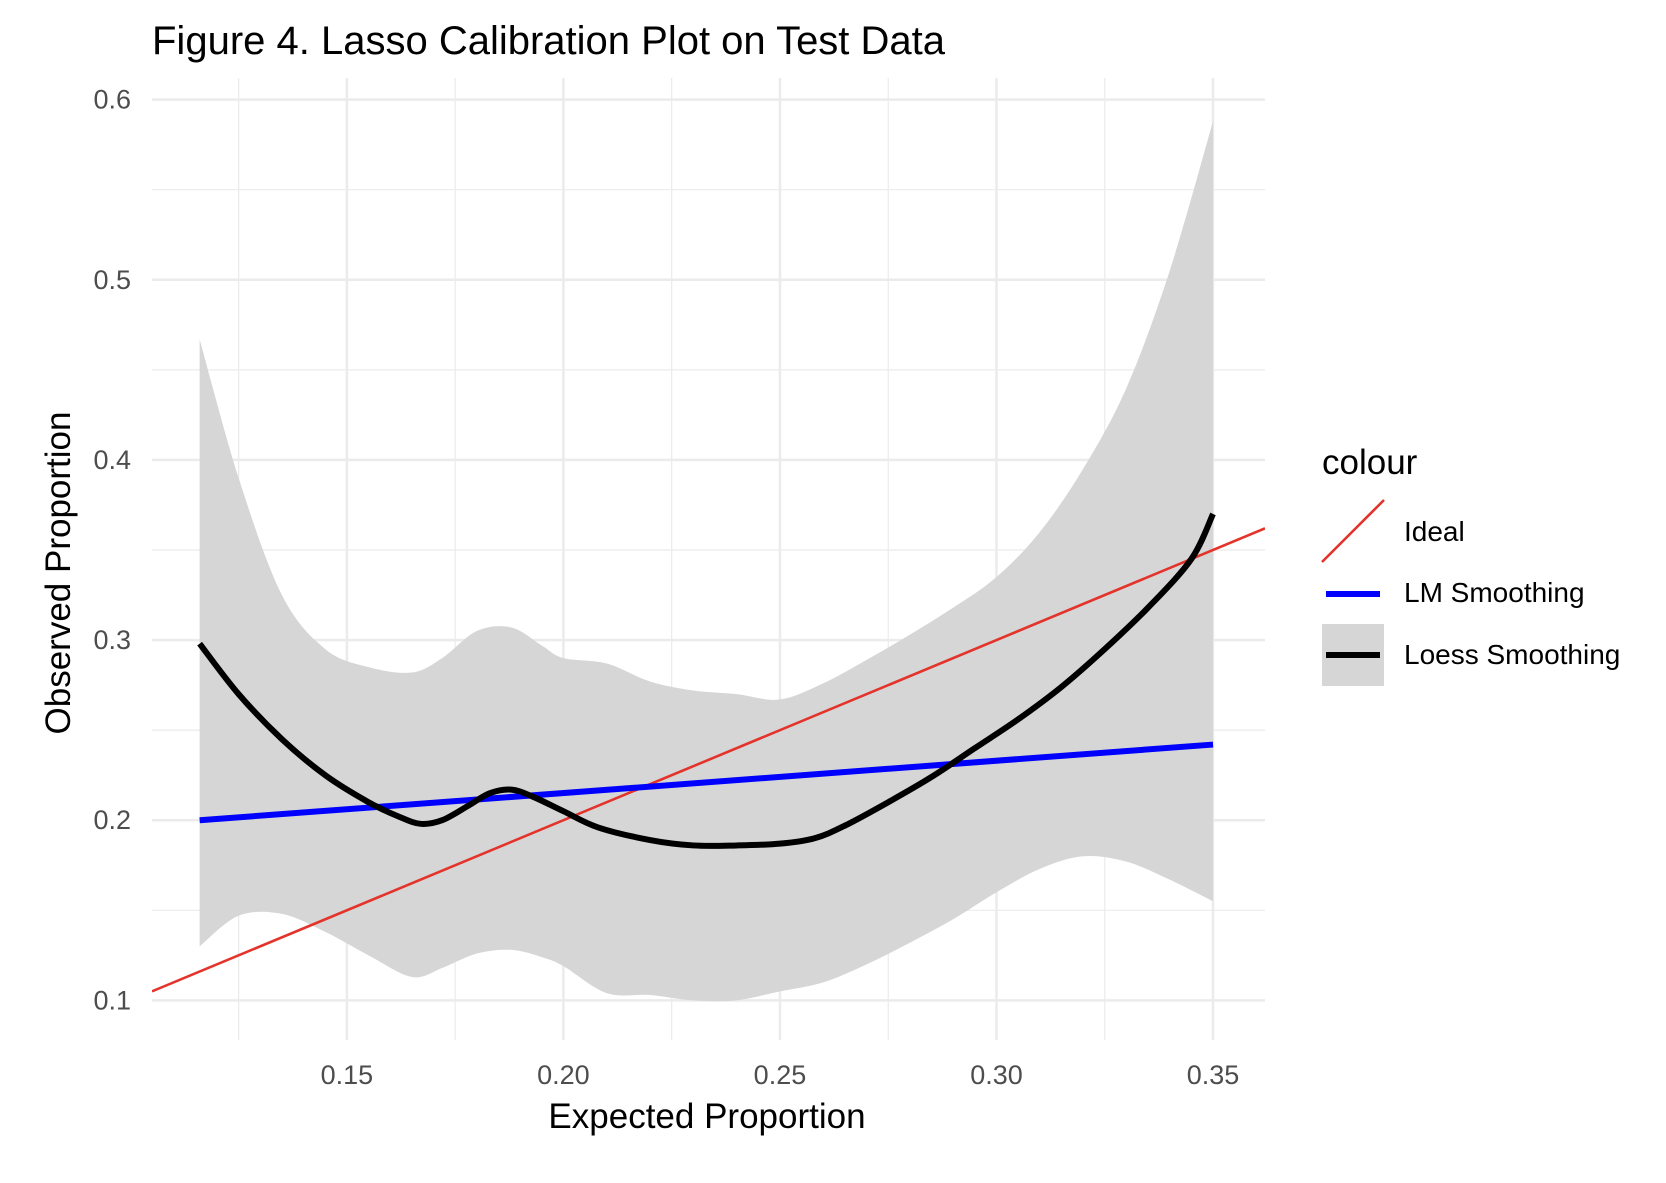 This screenshot has height=1183, width=1666. What do you see at coordinates (1470, 564) in the screenshot?
I see `legend: colour Ideal LM Smoothing Loess Smoothing` at bounding box center [1470, 564].